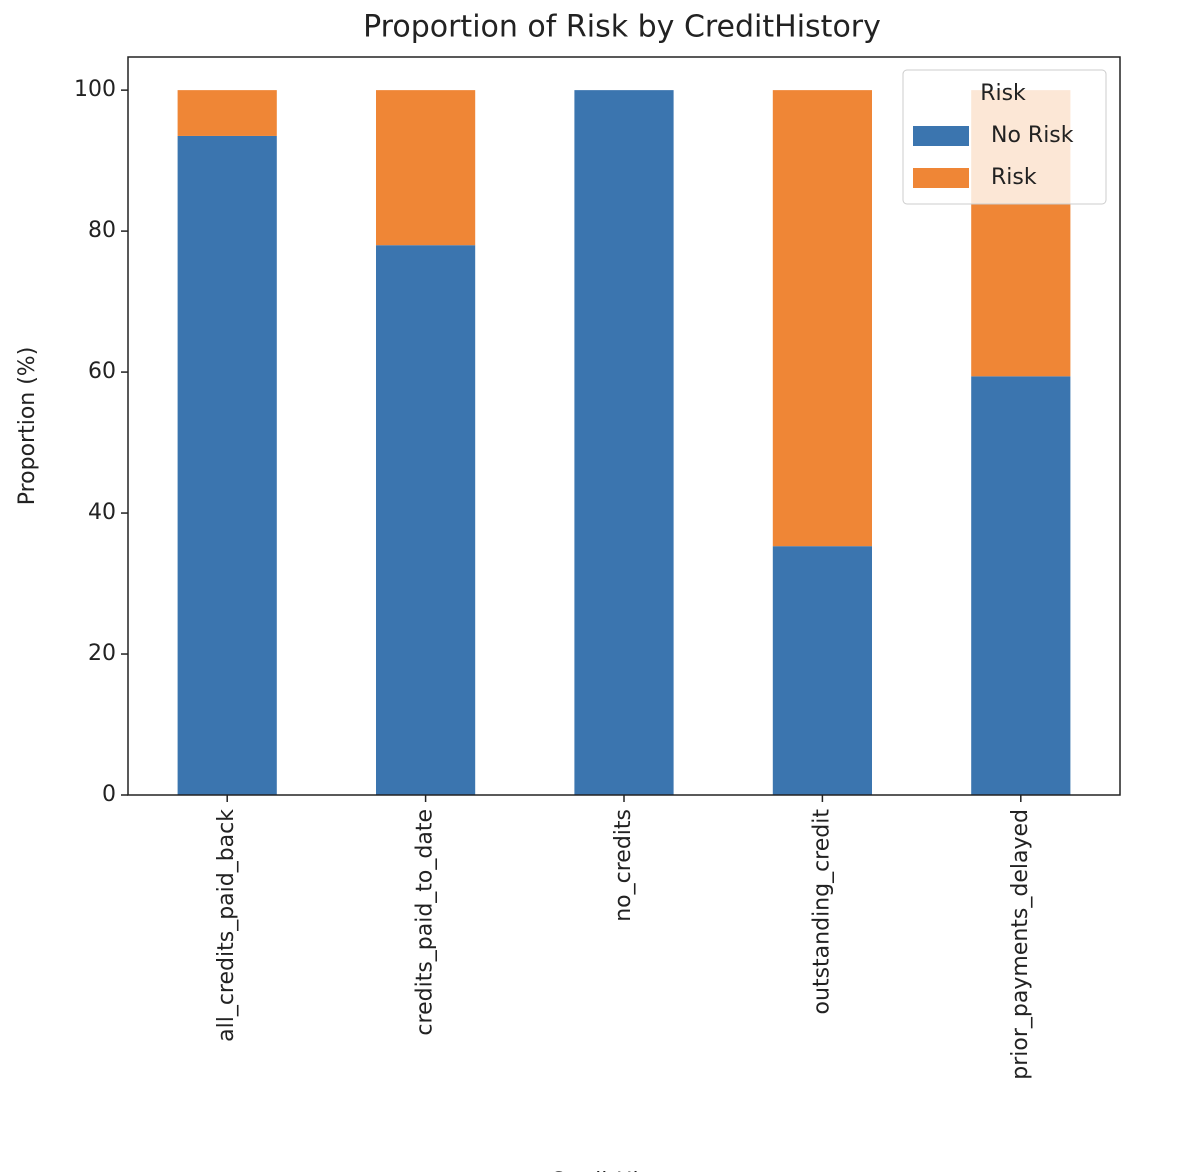 The height and width of the screenshot is (1172, 1186). Describe the element at coordinates (102, 230) in the screenshot. I see `y-tick-label: 80` at that location.